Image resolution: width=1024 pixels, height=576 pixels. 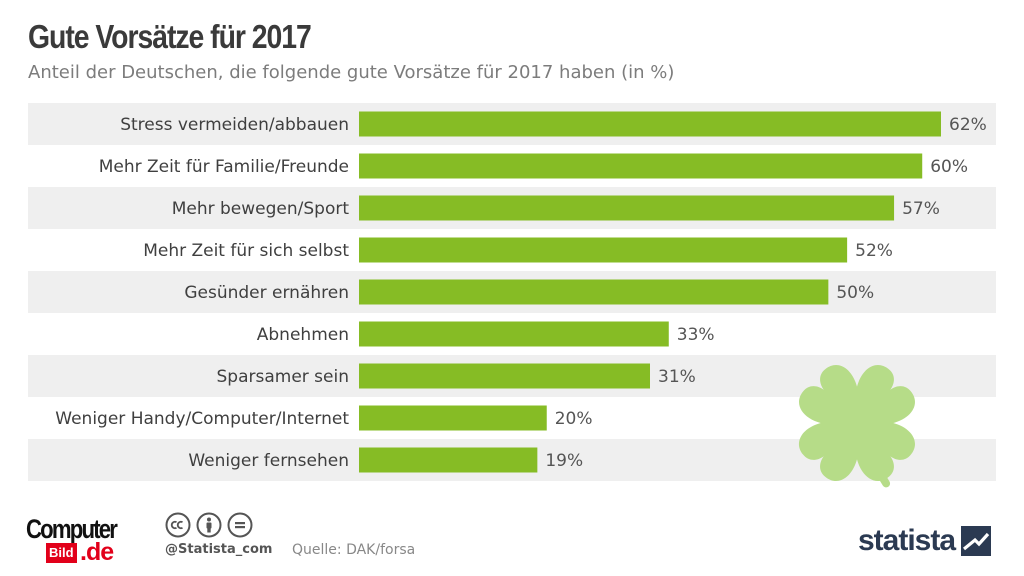 I want to click on category-label: Gesünder ernähren, so click(x=266, y=293).